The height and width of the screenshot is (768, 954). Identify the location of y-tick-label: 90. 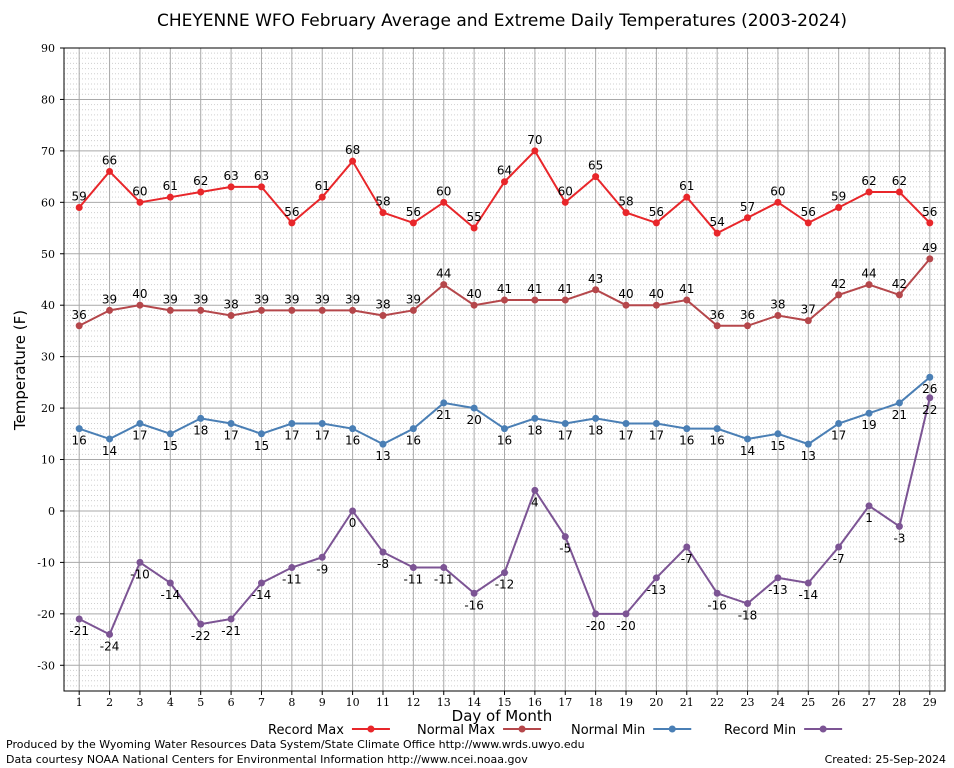
(48, 48).